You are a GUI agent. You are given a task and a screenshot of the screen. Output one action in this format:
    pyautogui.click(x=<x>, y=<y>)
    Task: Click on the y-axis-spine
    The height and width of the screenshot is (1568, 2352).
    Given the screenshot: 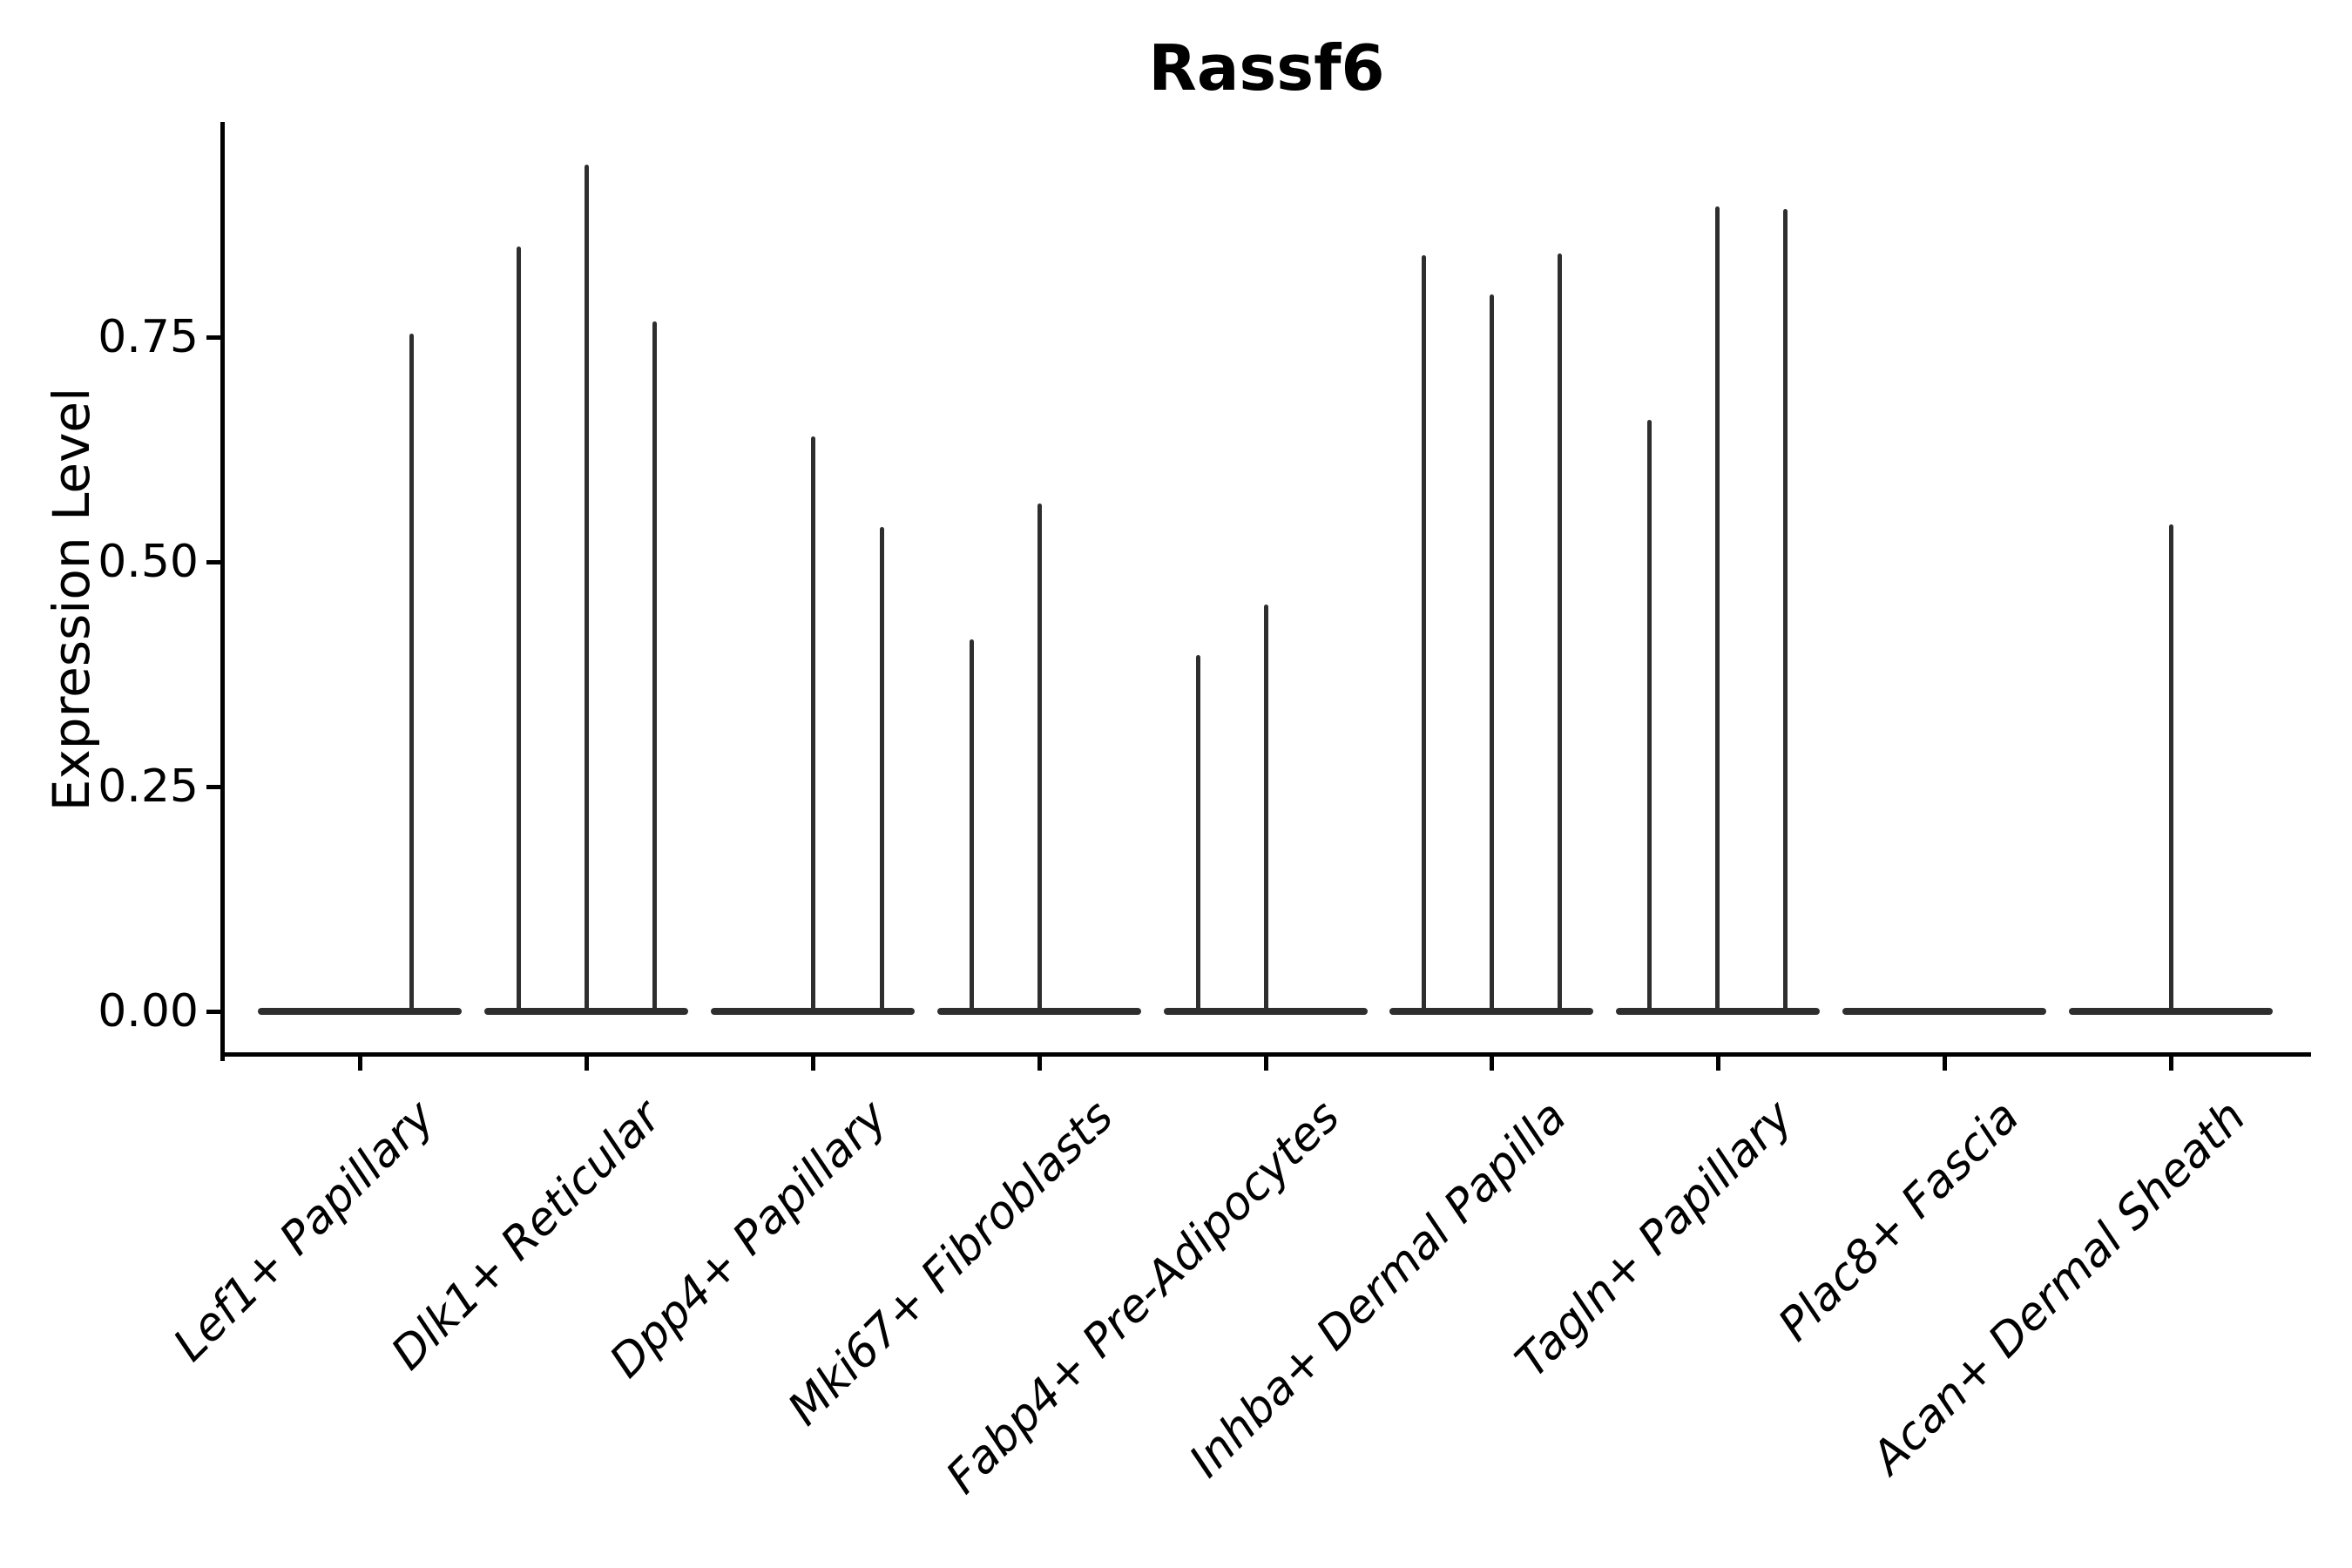 What is the action you would take?
    pyautogui.click(x=222, y=591)
    